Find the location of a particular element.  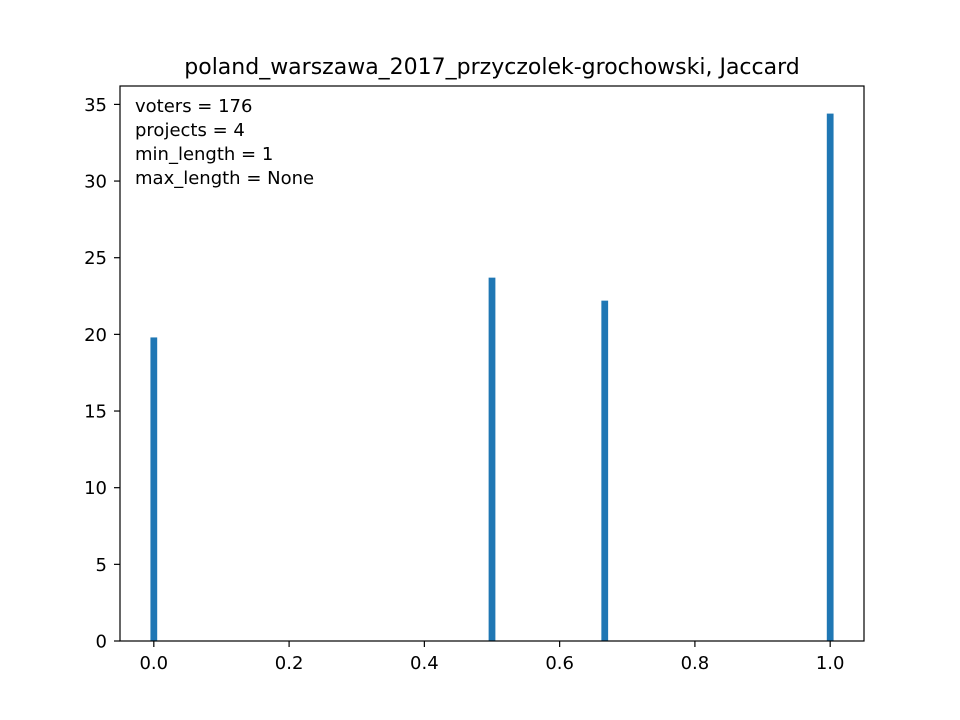

y-tick-label: 15 is located at coordinates (95, 412).